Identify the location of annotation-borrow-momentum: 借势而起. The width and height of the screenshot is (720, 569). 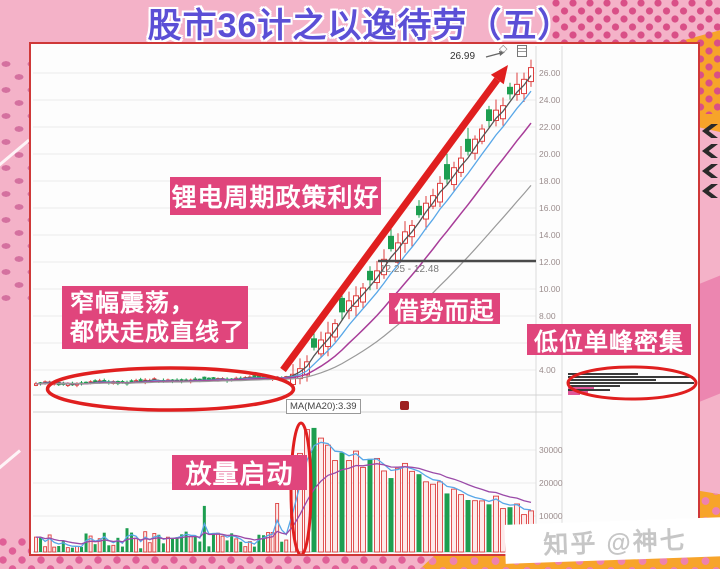
(444, 309).